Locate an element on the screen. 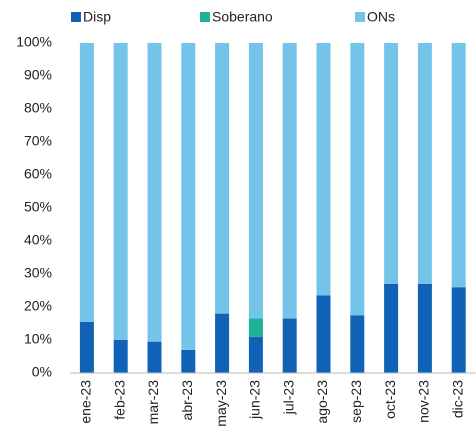 This screenshot has width=476, height=443. x-tick-label: mar-23 is located at coordinates (153, 402).